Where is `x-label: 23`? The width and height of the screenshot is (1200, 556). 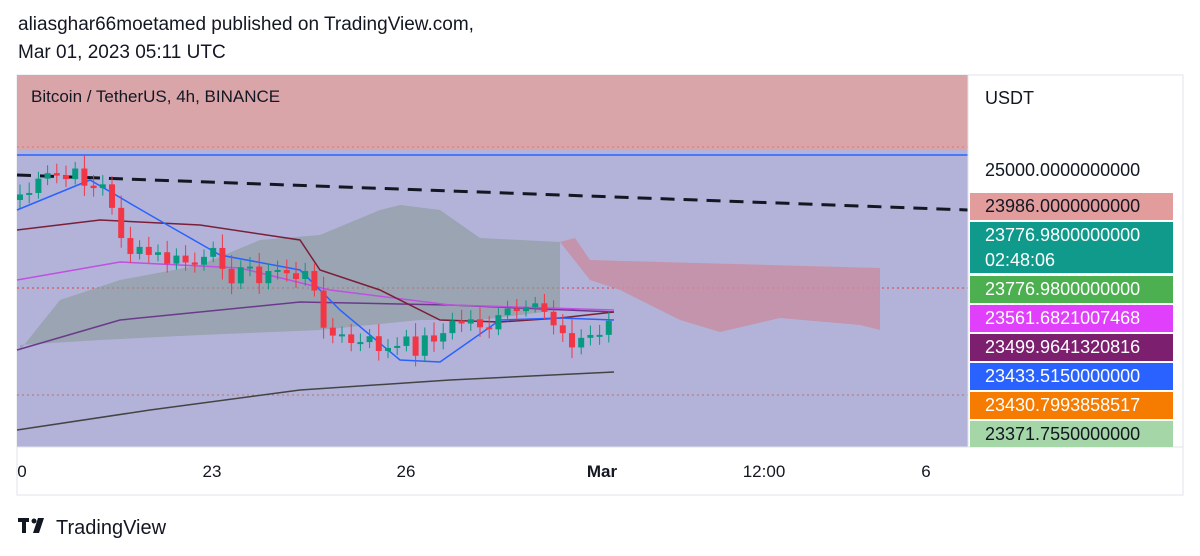 x-label: 23 is located at coordinates (212, 471).